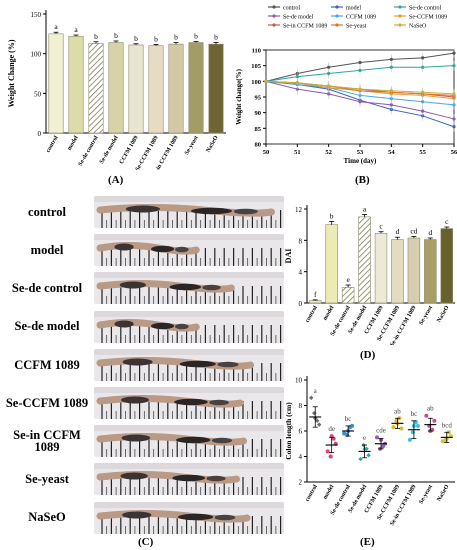 This screenshot has width=457, height=550. Describe the element at coordinates (145, 327) in the screenshot. I see `colon-photo-row: Se-de model` at that location.